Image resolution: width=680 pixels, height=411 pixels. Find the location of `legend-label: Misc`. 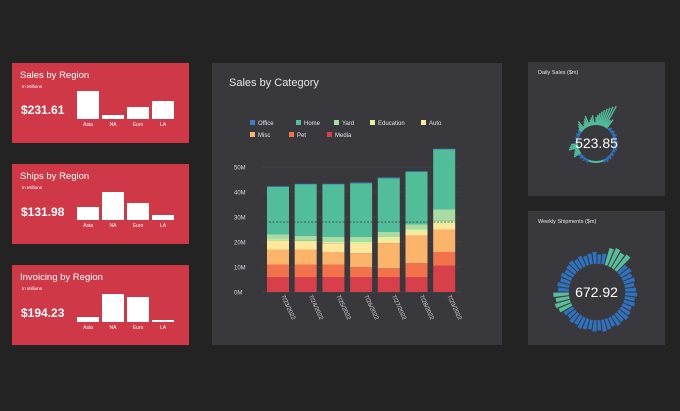

legend-label: Misc is located at coordinates (264, 136).